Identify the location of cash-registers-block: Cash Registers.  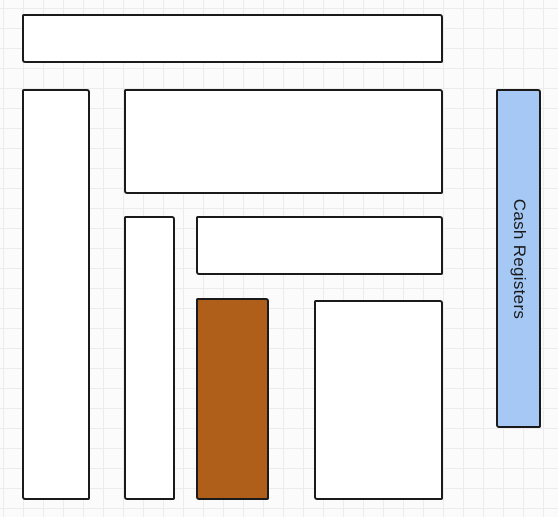
(518, 258).